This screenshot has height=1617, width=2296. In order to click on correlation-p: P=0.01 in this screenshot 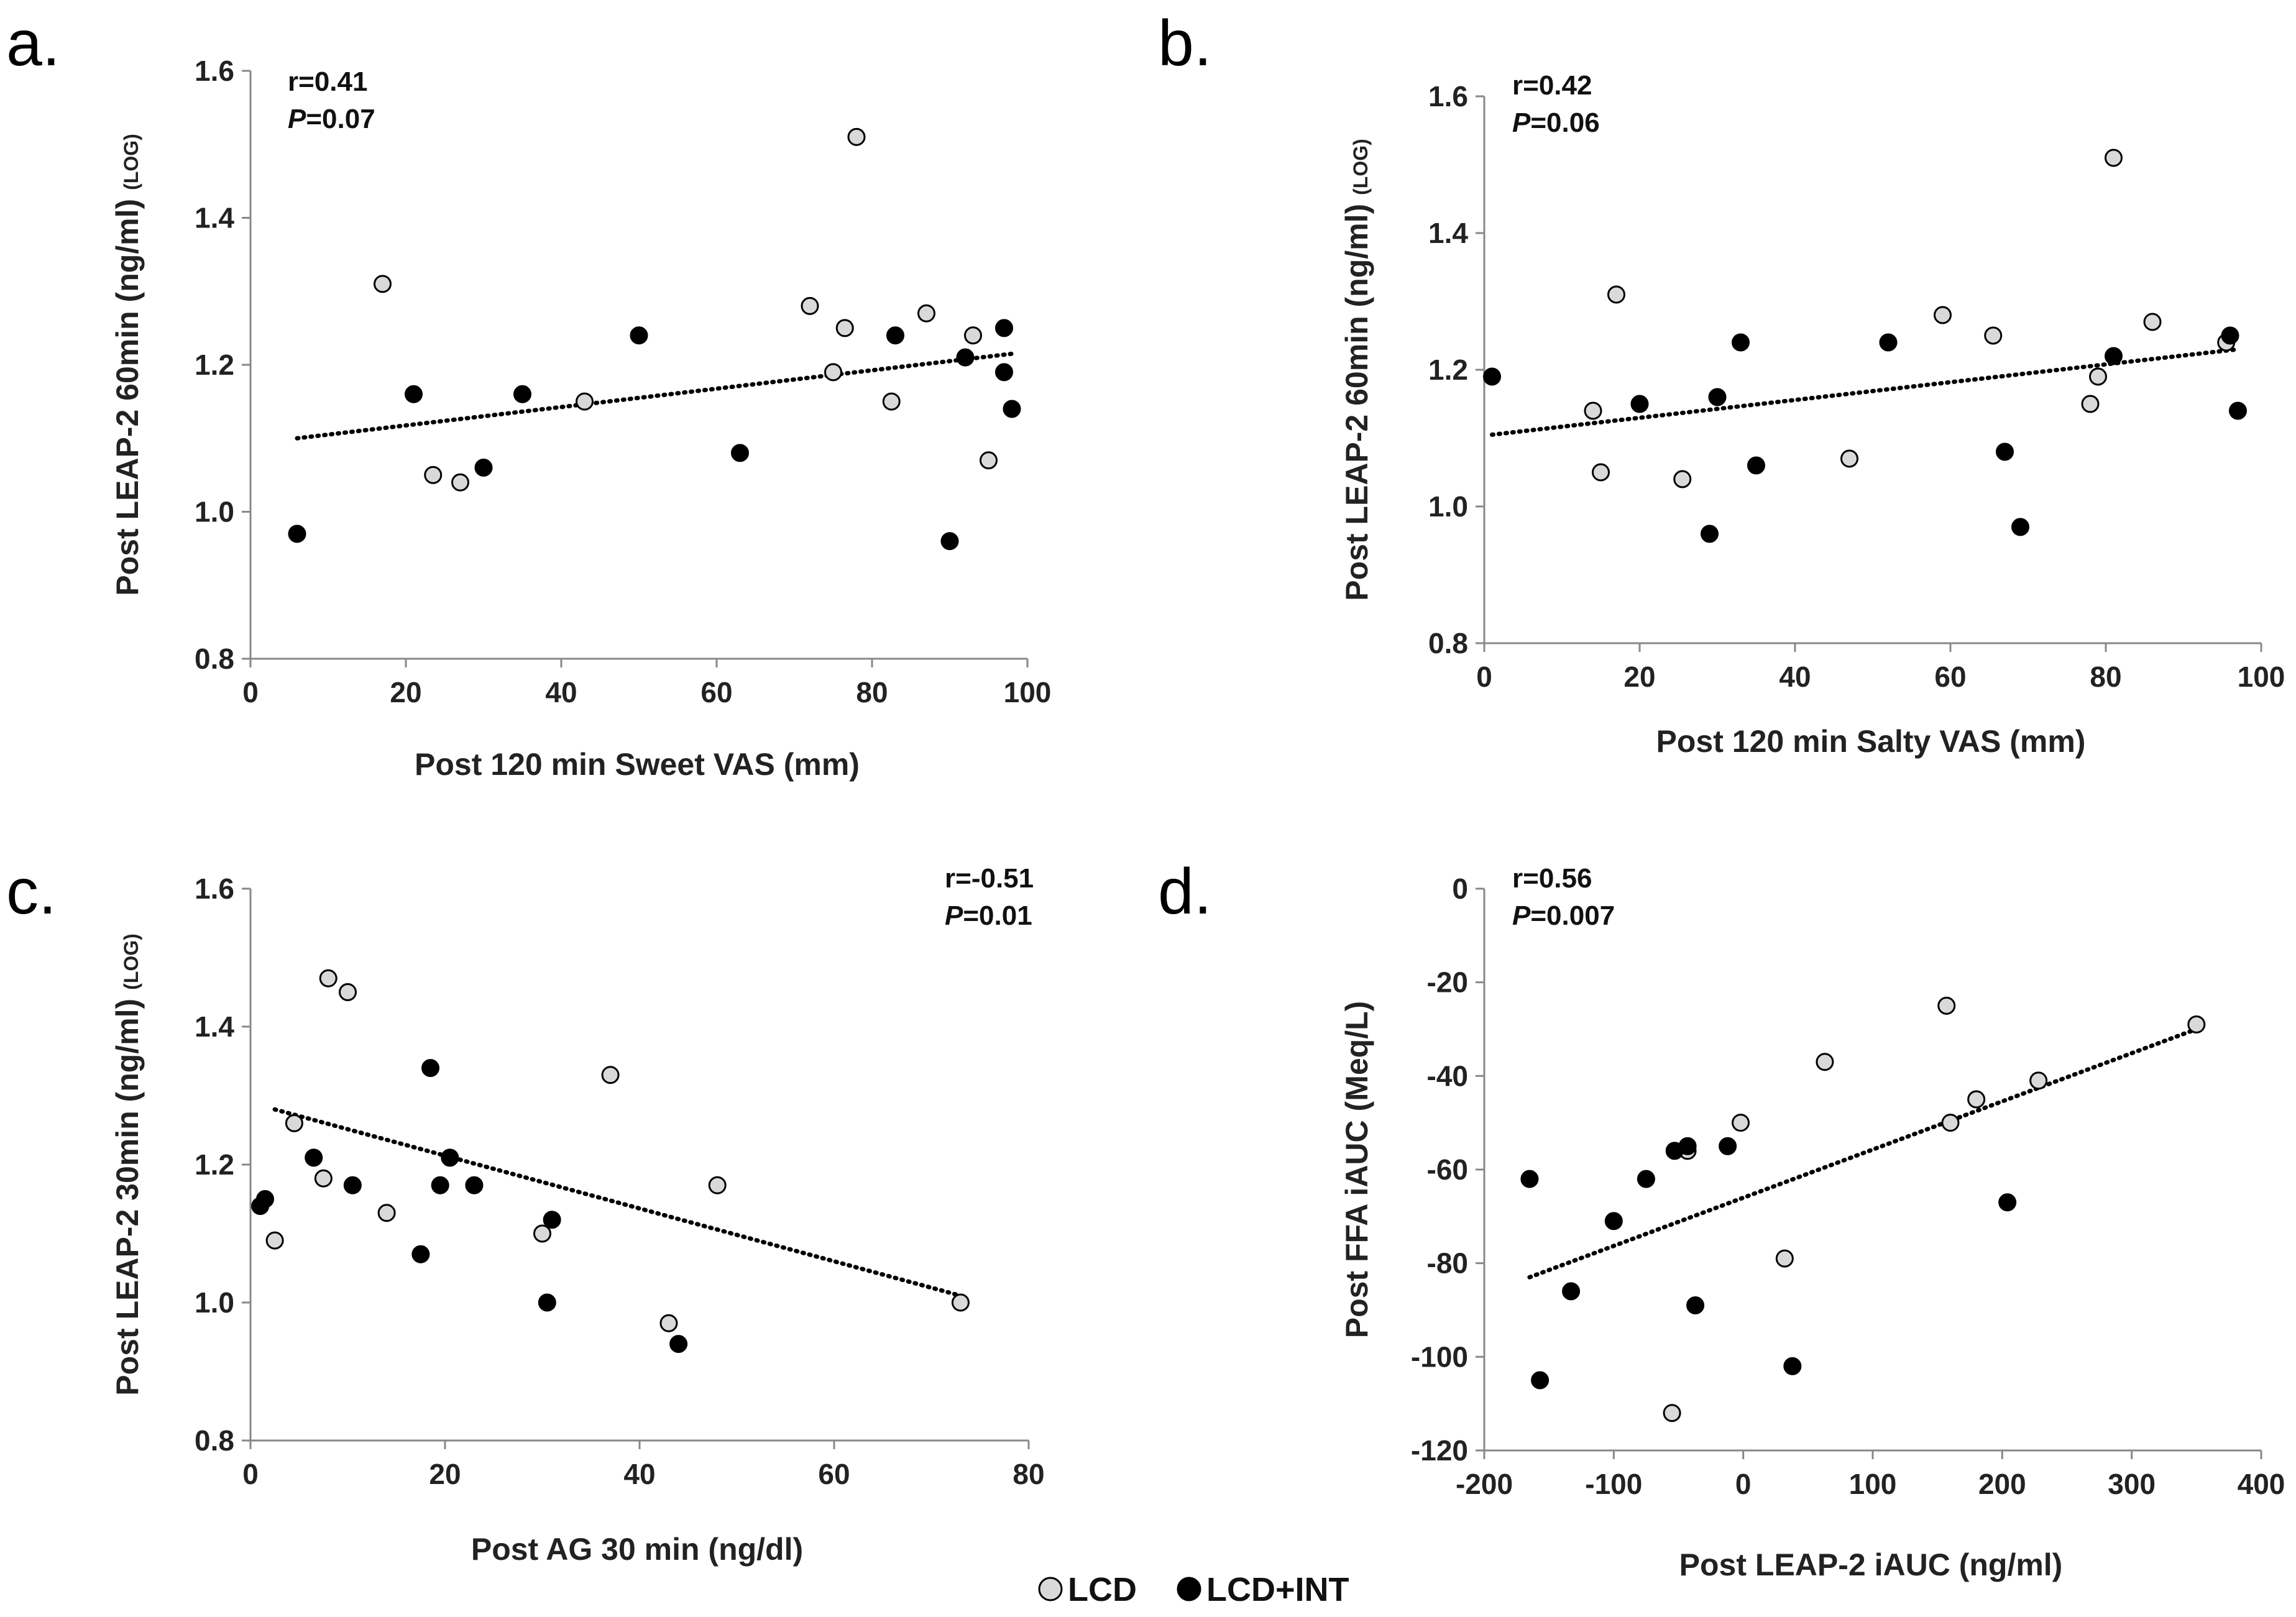, I will do `click(988, 916)`.